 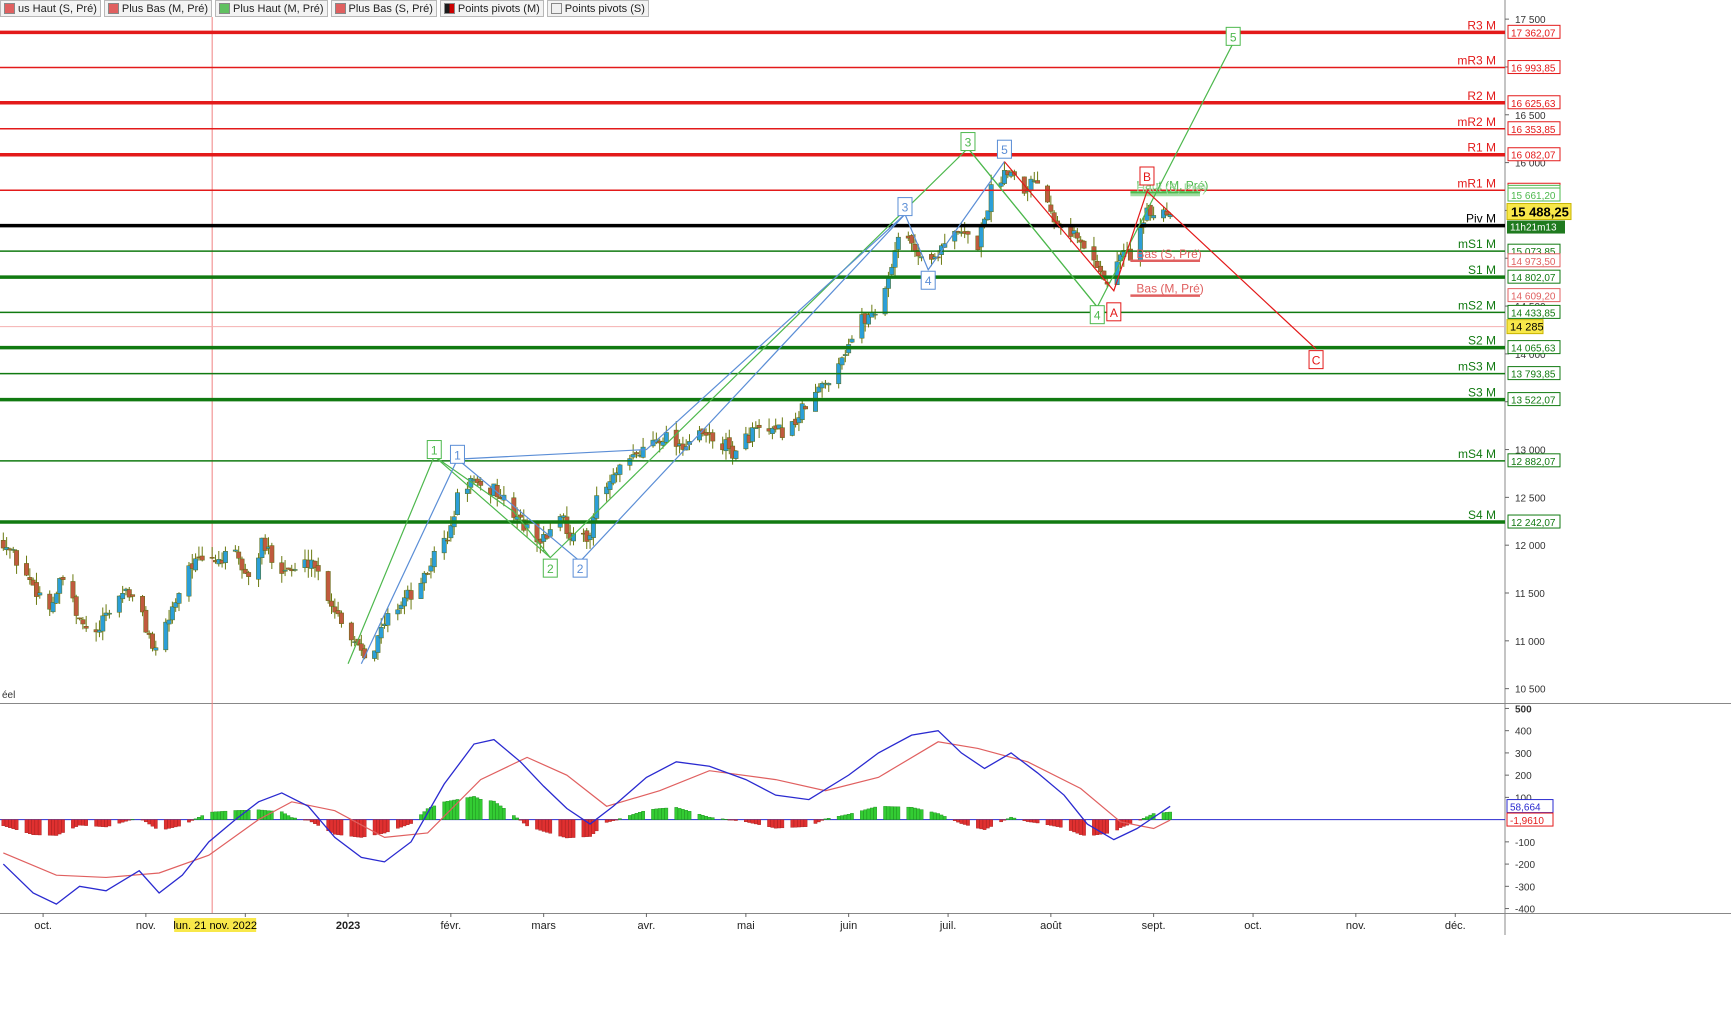 I want to click on time-tick-label: août, so click(x=1050, y=926).